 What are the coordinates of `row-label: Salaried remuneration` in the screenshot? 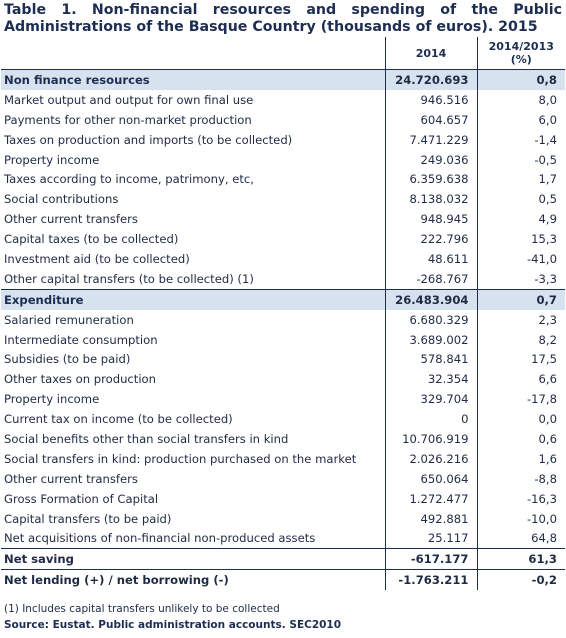 It's located at (69, 319).